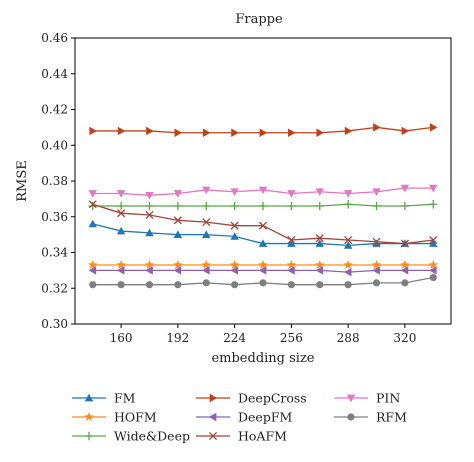 The image size is (474, 462). Describe the element at coordinates (404, 338) in the screenshot. I see `x-tick-label: 320` at that location.